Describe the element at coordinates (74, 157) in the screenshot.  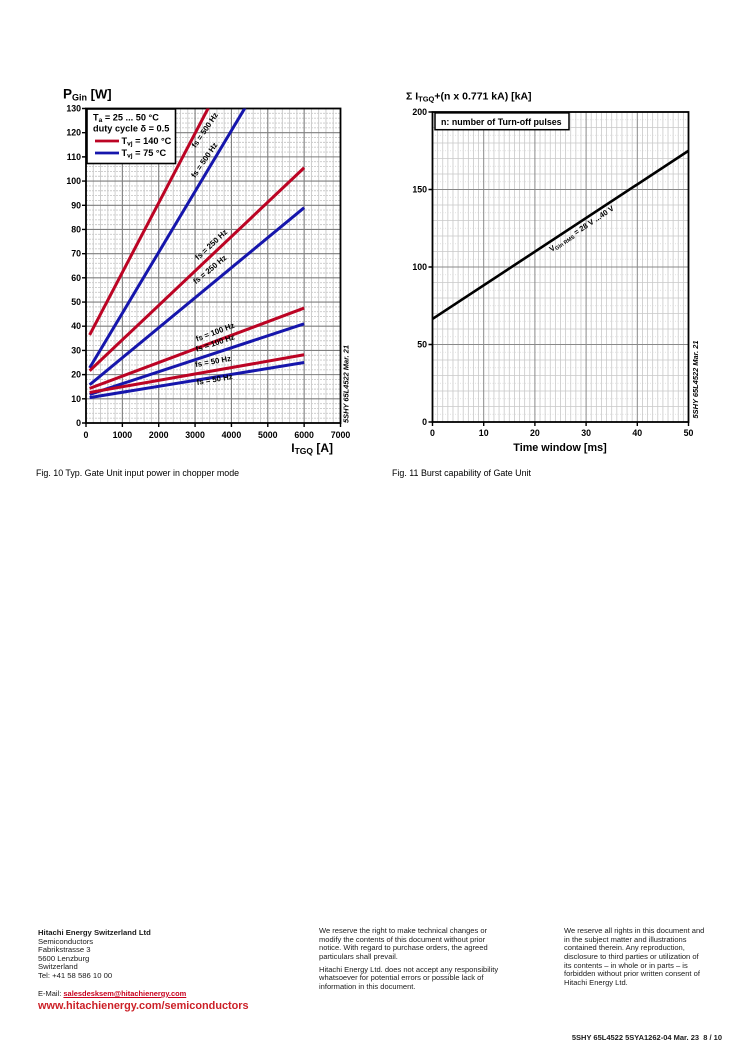
I see `svg-text: 110` at that location.